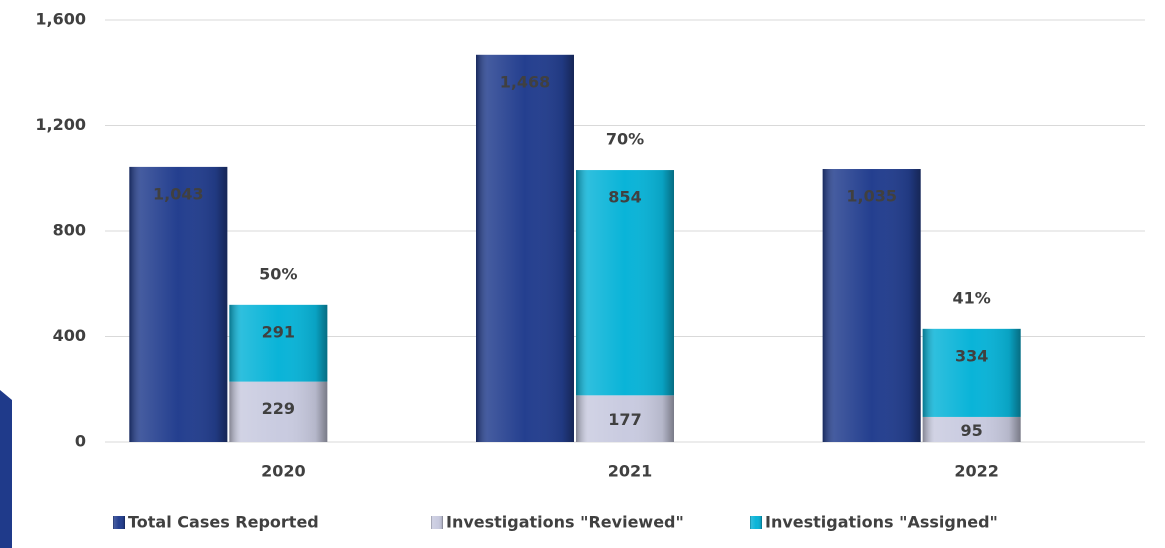 Image resolution: width=1165 pixels, height=548 pixels. What do you see at coordinates (60, 19) in the screenshot?
I see `y-tick-label: 1,600` at bounding box center [60, 19].